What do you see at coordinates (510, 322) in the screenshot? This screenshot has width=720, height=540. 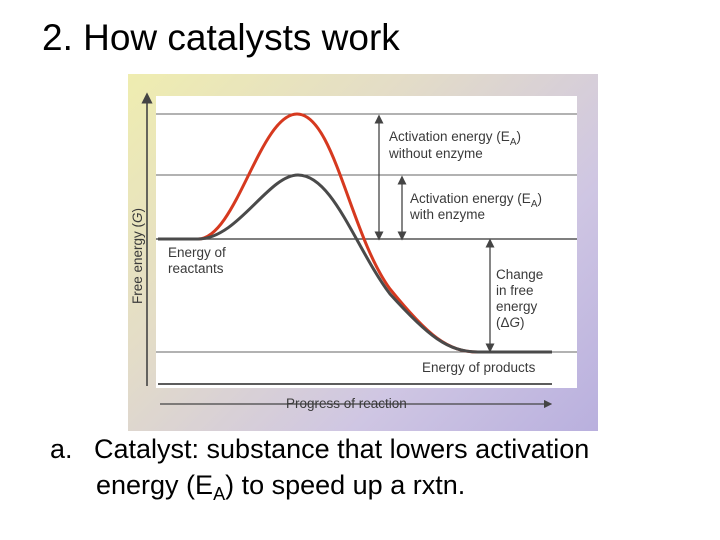 I see `delta-g-label-line4: (ΔG)` at bounding box center [510, 322].